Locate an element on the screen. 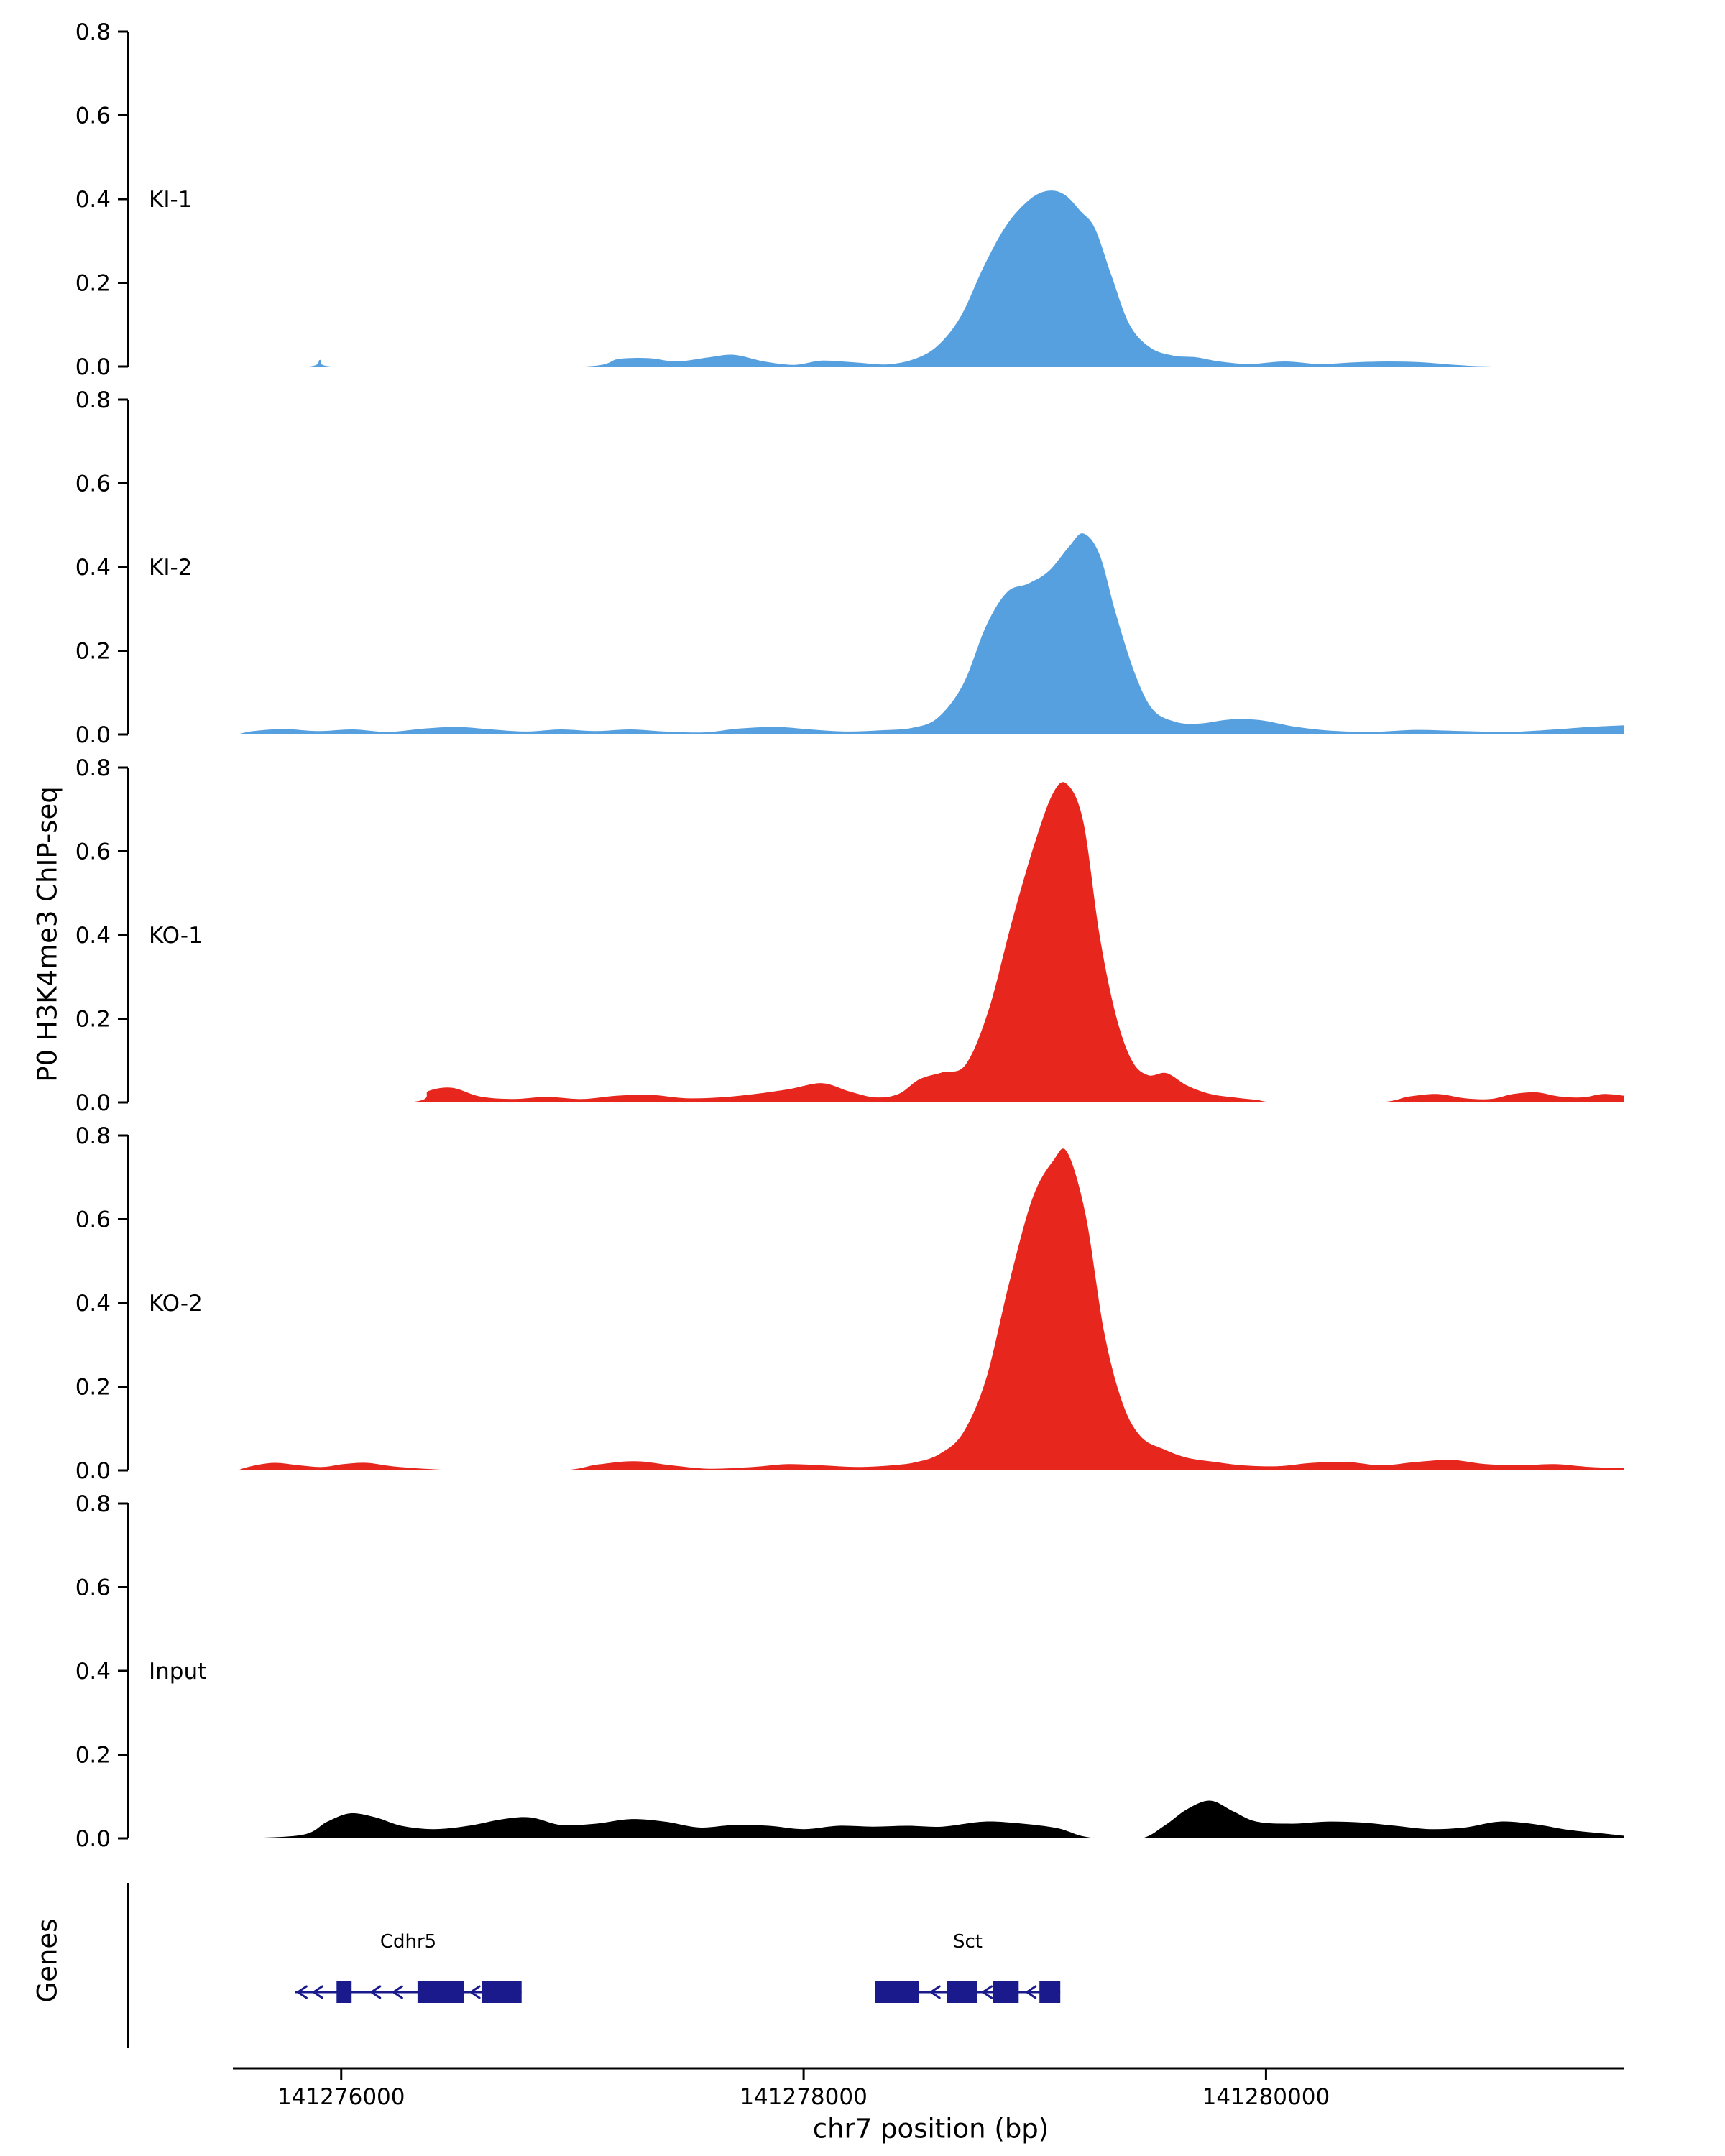 The image size is (1725, 2156). gene-Sct: Sct is located at coordinates (968, 1967).